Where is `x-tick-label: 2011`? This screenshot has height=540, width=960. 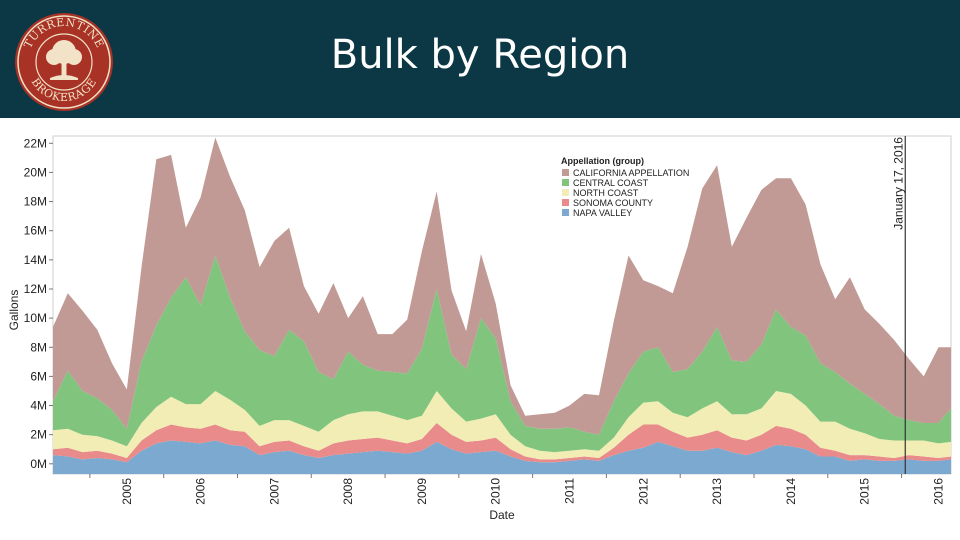
x-tick-label: 2011 is located at coordinates (570, 491).